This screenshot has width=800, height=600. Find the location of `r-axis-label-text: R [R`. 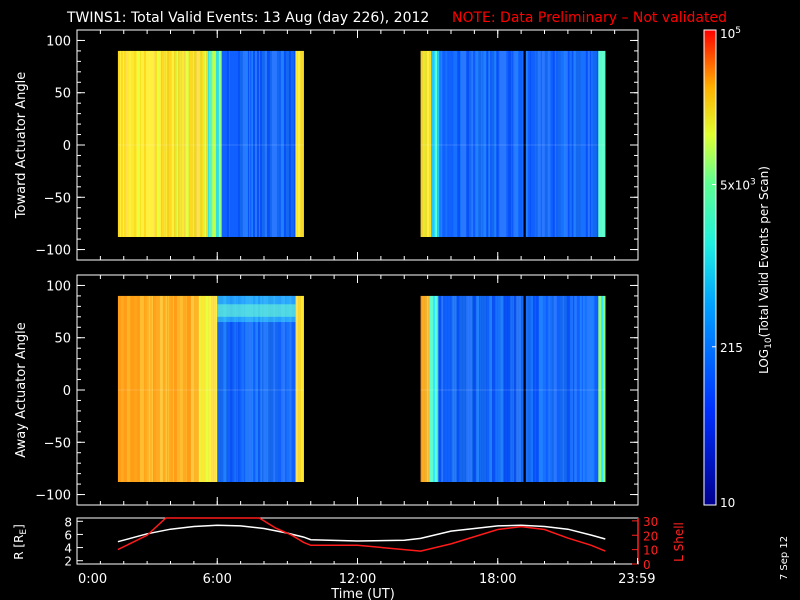

r-axis-label-text: R [R is located at coordinates (19, 547).